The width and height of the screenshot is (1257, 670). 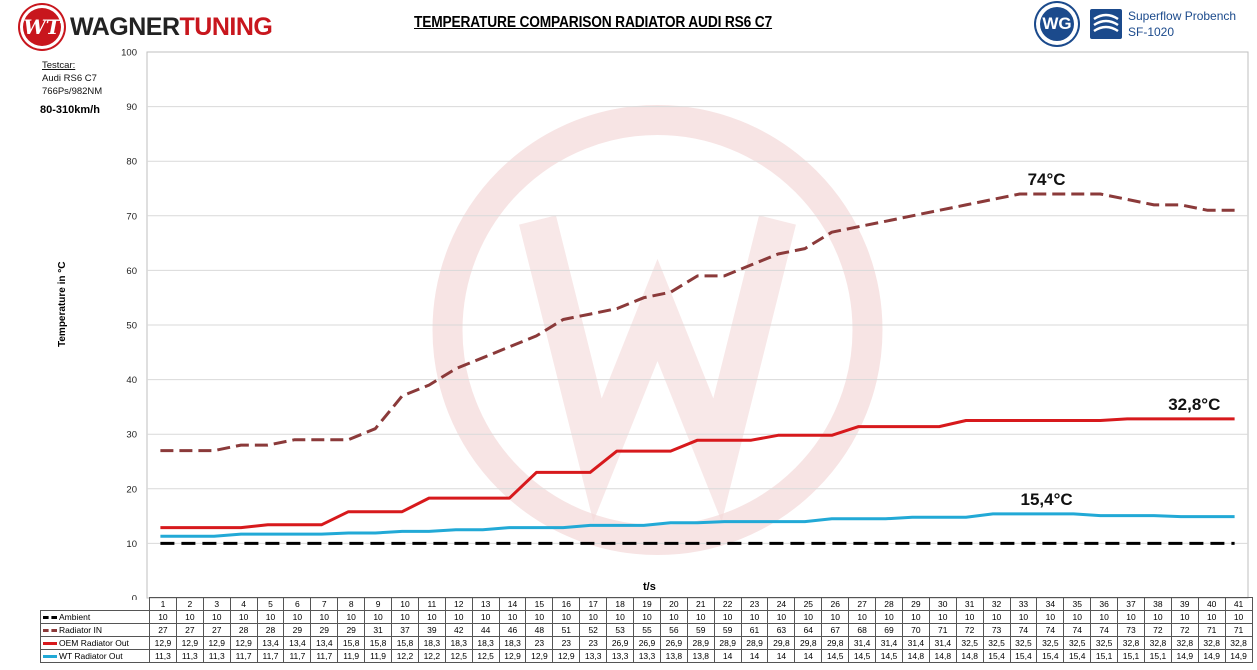 What do you see at coordinates (189, 630) in the screenshot?
I see `data-cell: 27` at bounding box center [189, 630].